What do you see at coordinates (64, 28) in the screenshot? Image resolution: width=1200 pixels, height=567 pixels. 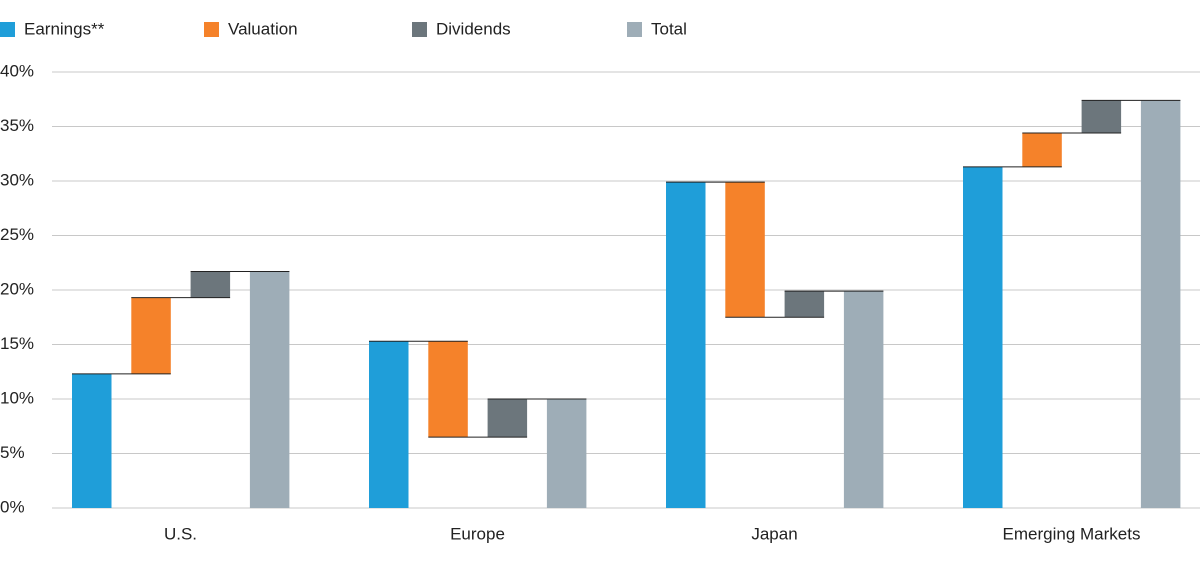 I see `legend-label: Earnings**` at bounding box center [64, 28].